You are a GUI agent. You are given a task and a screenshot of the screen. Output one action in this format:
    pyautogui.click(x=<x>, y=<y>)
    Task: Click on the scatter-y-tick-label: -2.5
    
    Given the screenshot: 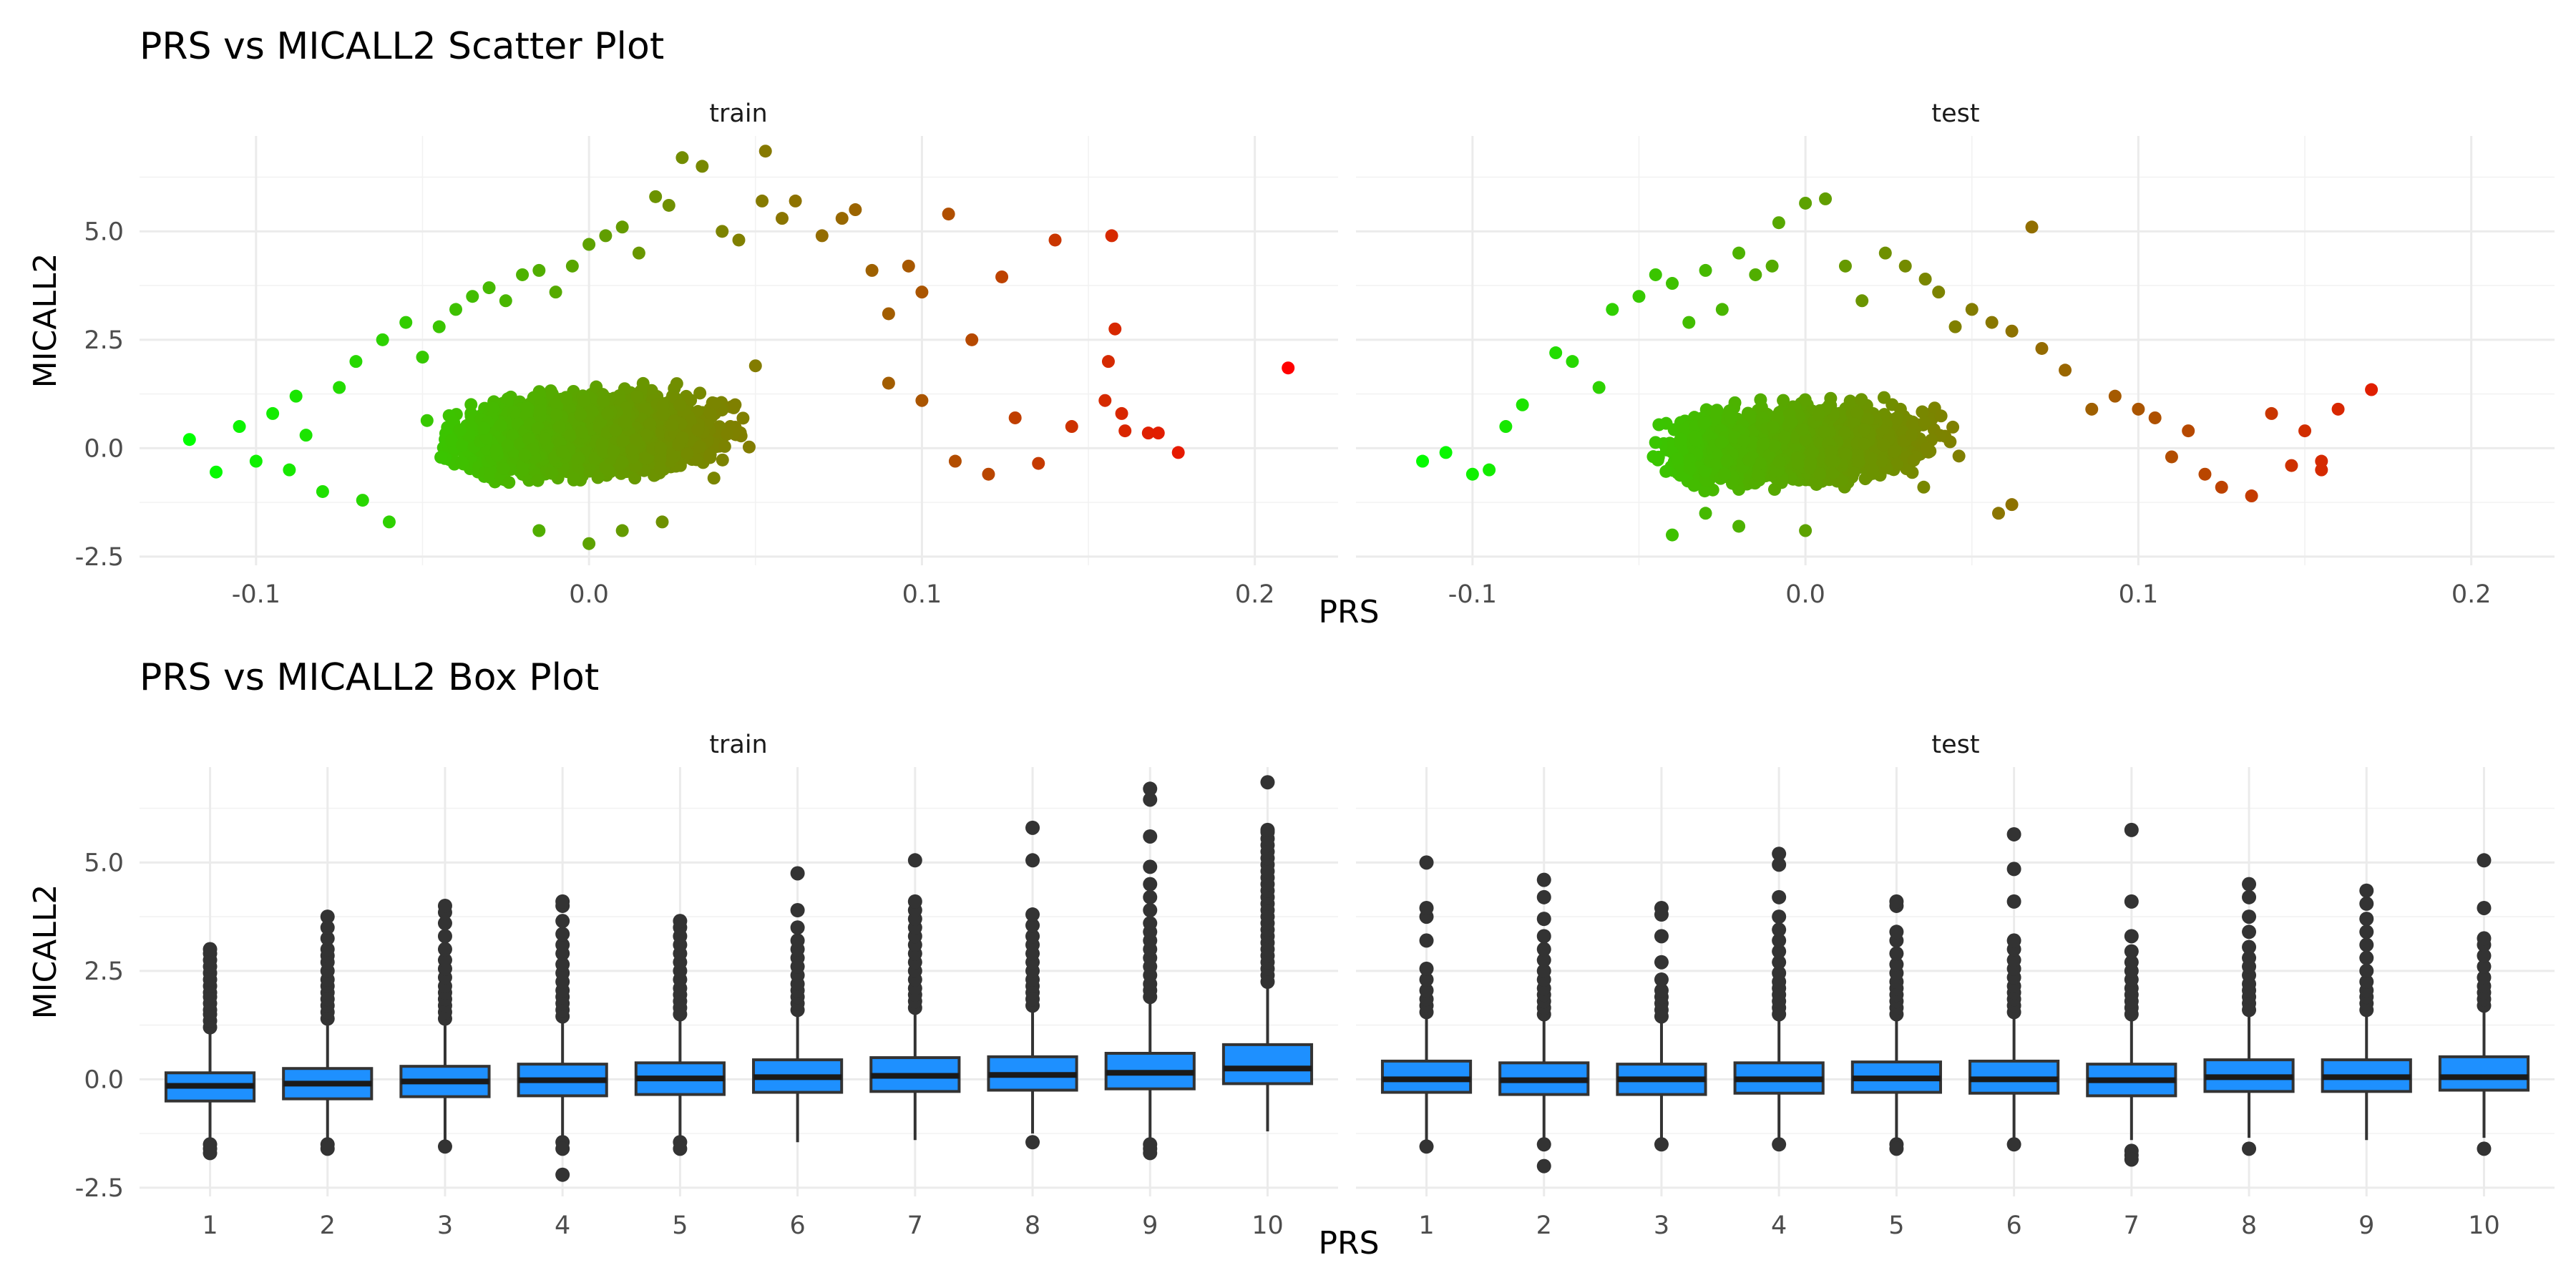 What is the action you would take?
    pyautogui.click(x=100, y=557)
    